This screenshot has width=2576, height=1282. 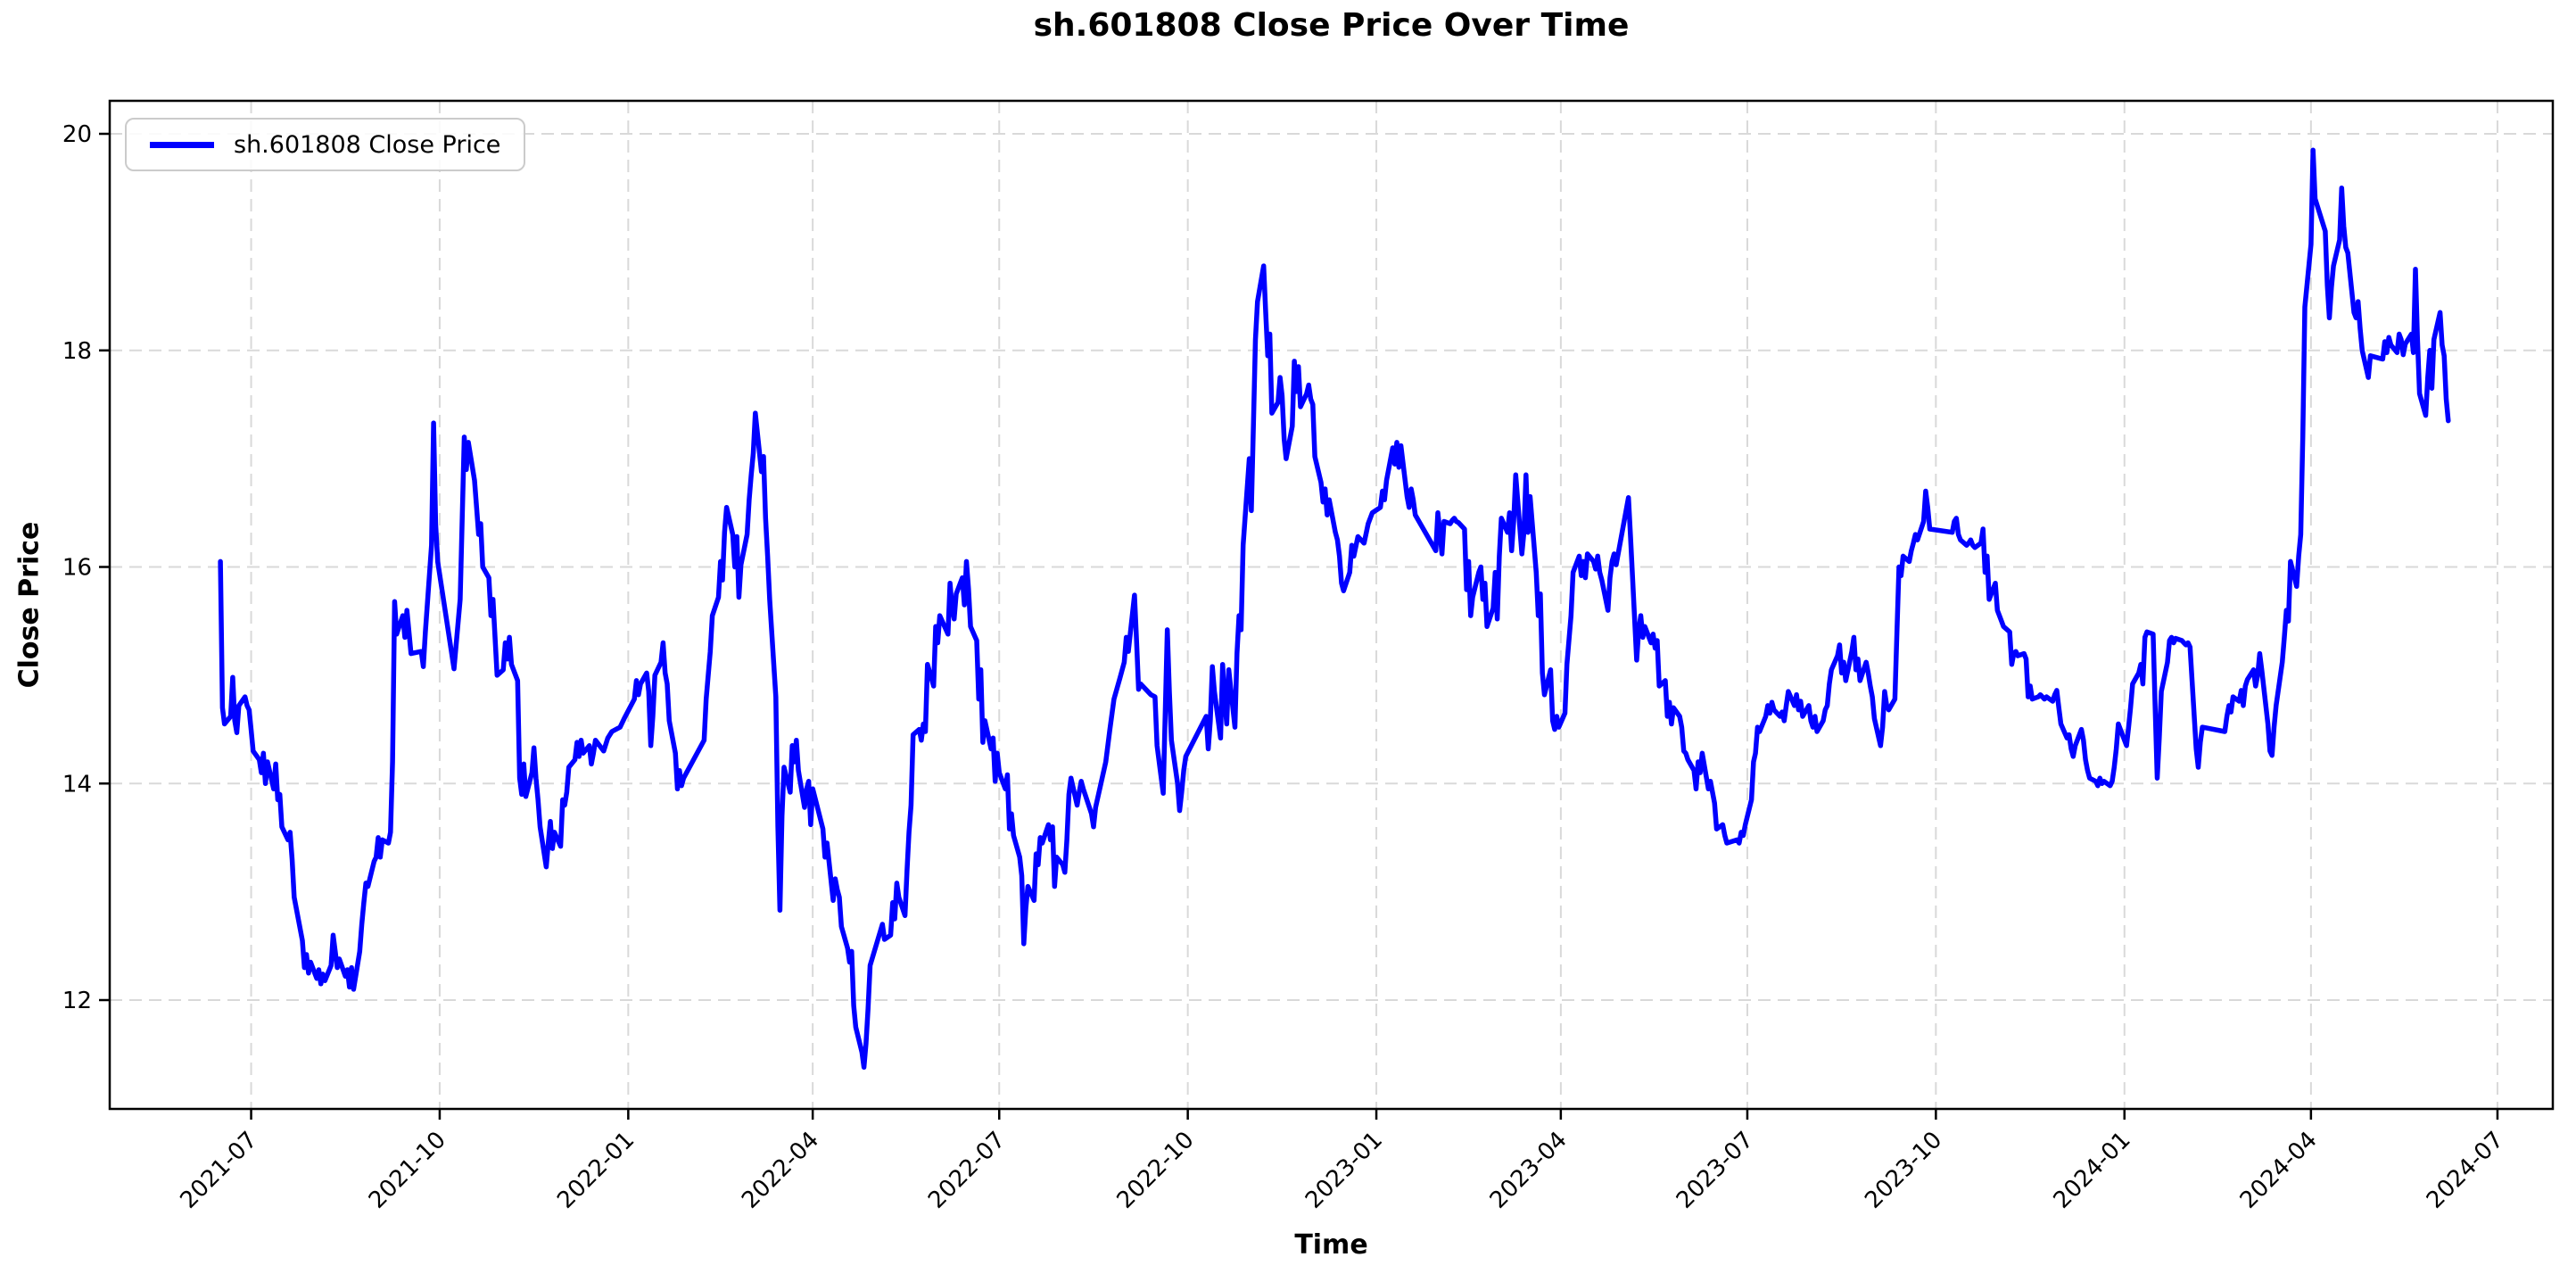 I want to click on legend-line-swatch, so click(x=182, y=145).